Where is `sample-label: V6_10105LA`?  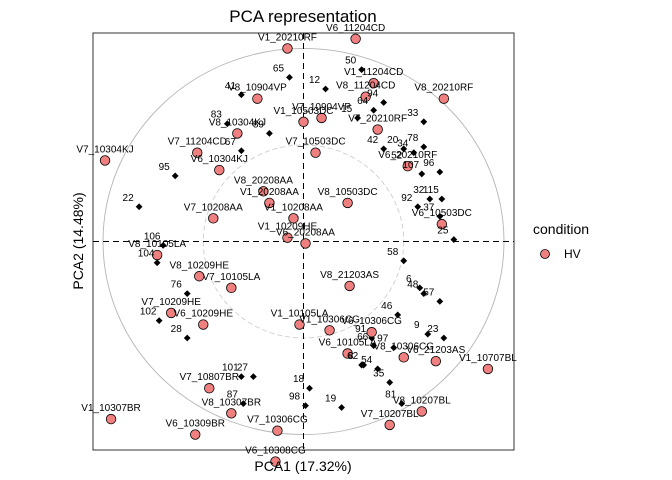
sample-label: V6_10105LA is located at coordinates (348, 342).